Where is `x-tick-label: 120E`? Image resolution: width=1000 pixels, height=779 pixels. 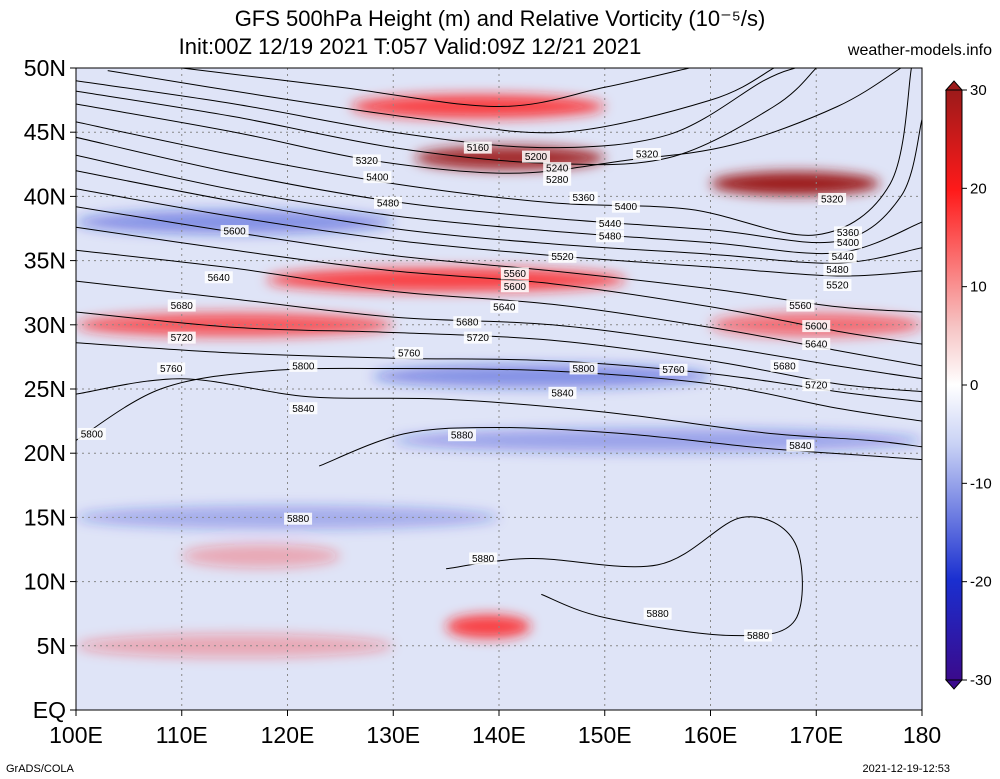
x-tick-label: 120E is located at coordinates (288, 735).